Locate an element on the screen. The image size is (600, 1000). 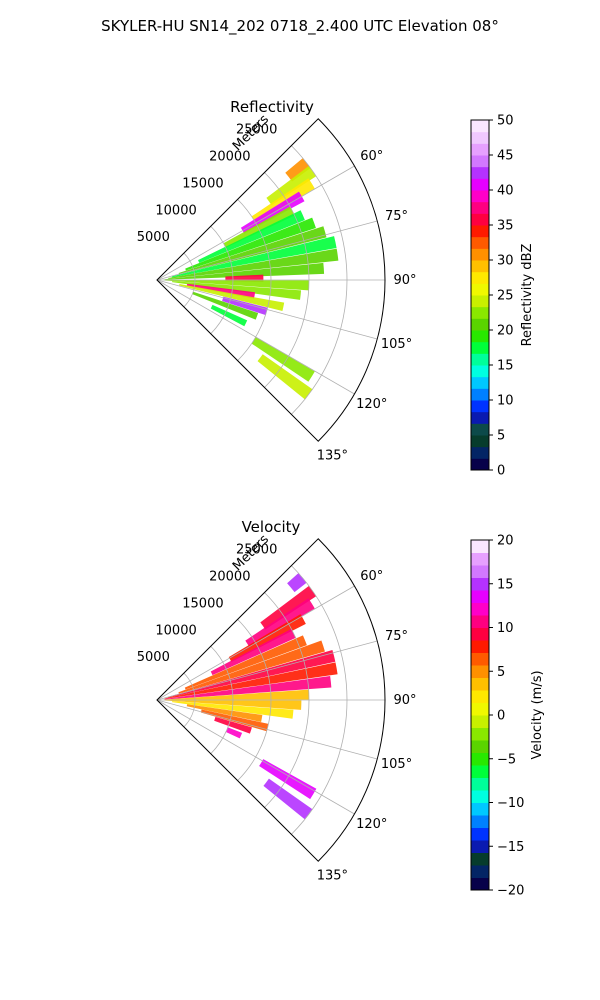
colorbar-tick-label: 15 is located at coordinates (505, 584).